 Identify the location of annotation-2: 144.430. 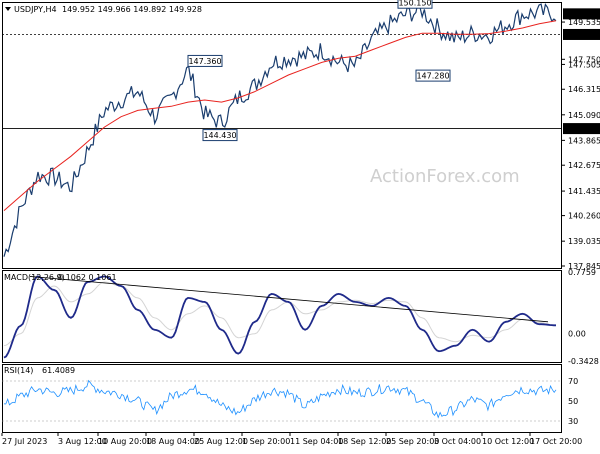
(220, 135).